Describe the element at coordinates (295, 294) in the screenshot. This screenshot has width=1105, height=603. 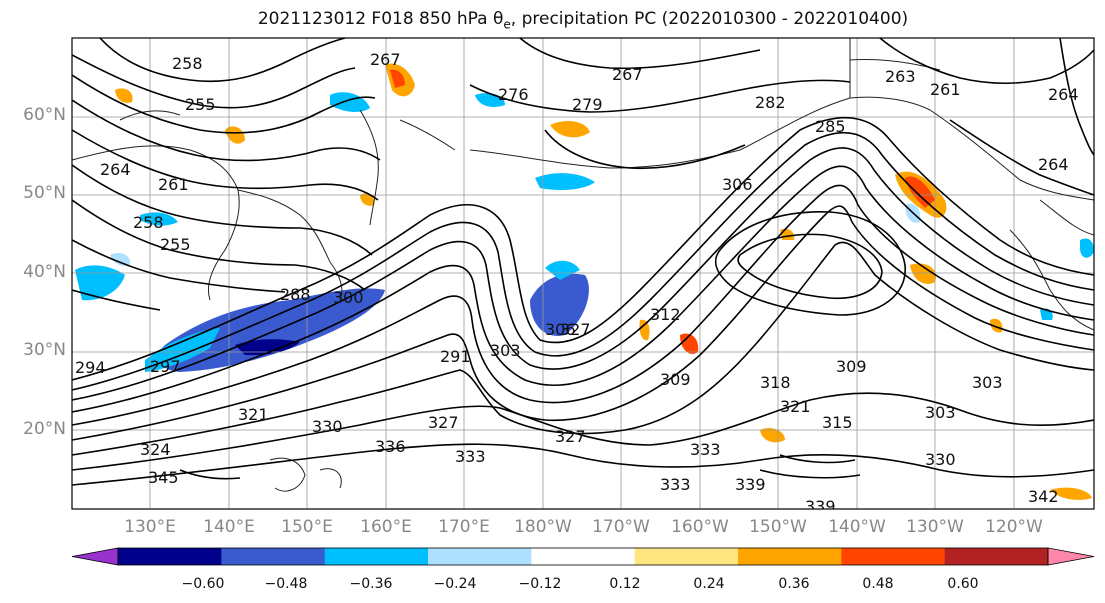
I see `contour-label: 288` at that location.